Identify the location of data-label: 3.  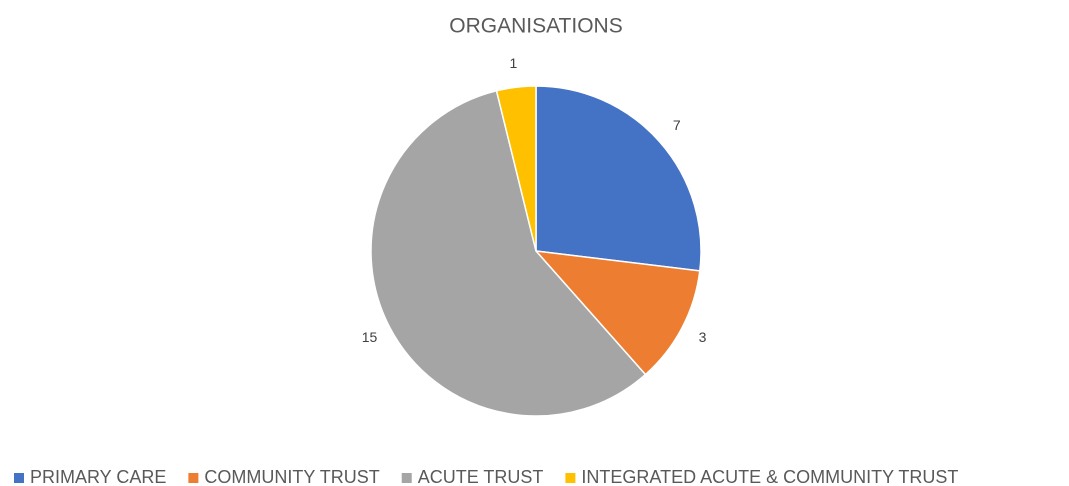
(703, 337).